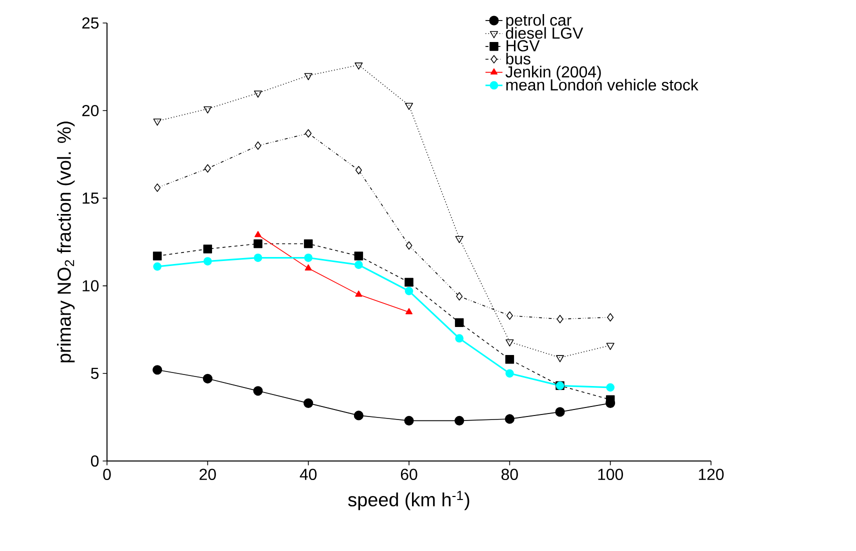  What do you see at coordinates (94, 461) in the screenshot?
I see `y-tick-label: 0` at bounding box center [94, 461].